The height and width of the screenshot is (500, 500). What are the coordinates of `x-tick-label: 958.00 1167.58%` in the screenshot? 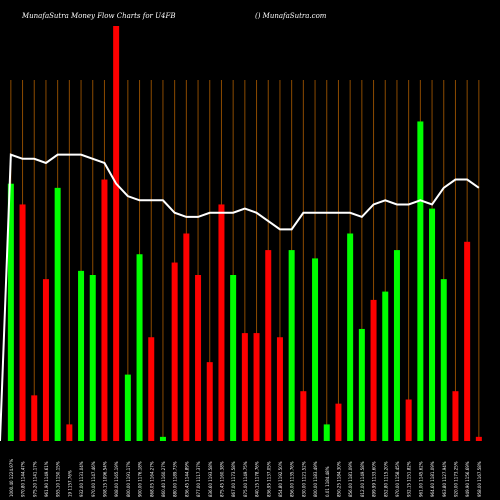 It's located at (479, 479).